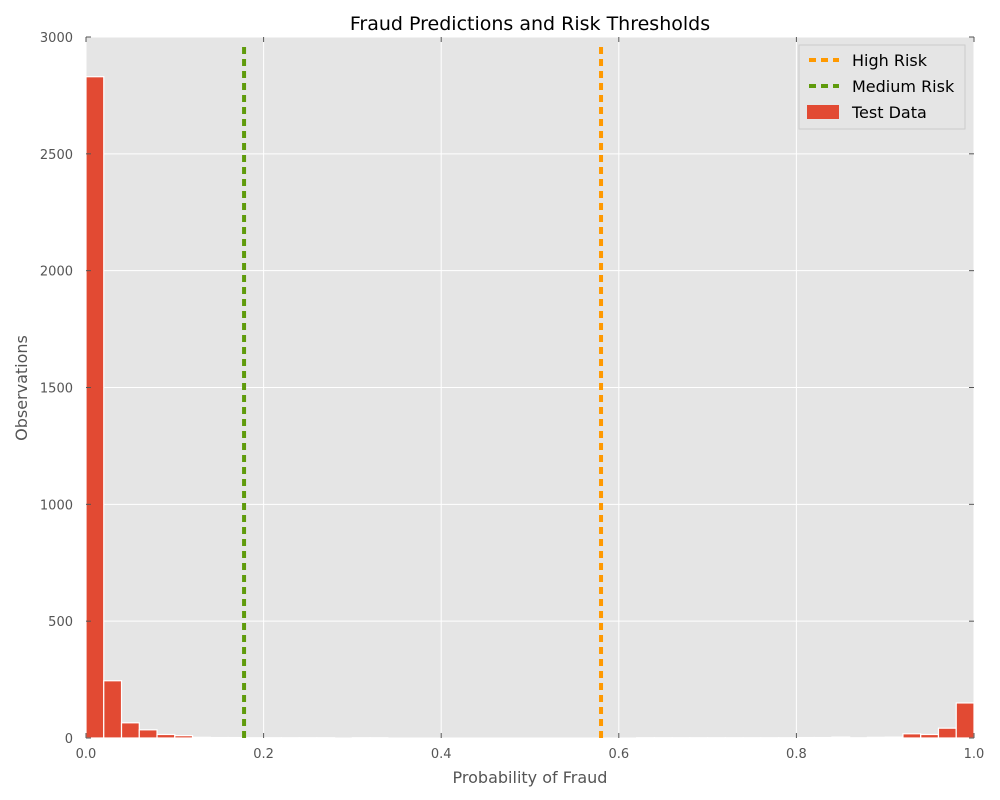 The height and width of the screenshot is (800, 1000). Describe the element at coordinates (530, 24) in the screenshot. I see `chart-title: Fraud Predictions and Risk Thresholds` at that location.